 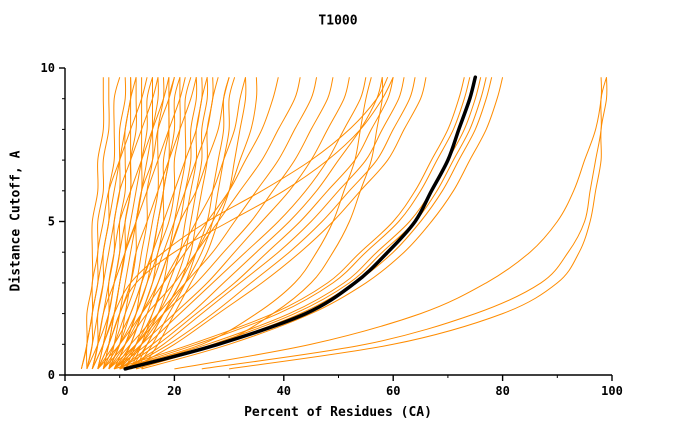 I want to click on x-tick-label: 60, so click(x=393, y=391).